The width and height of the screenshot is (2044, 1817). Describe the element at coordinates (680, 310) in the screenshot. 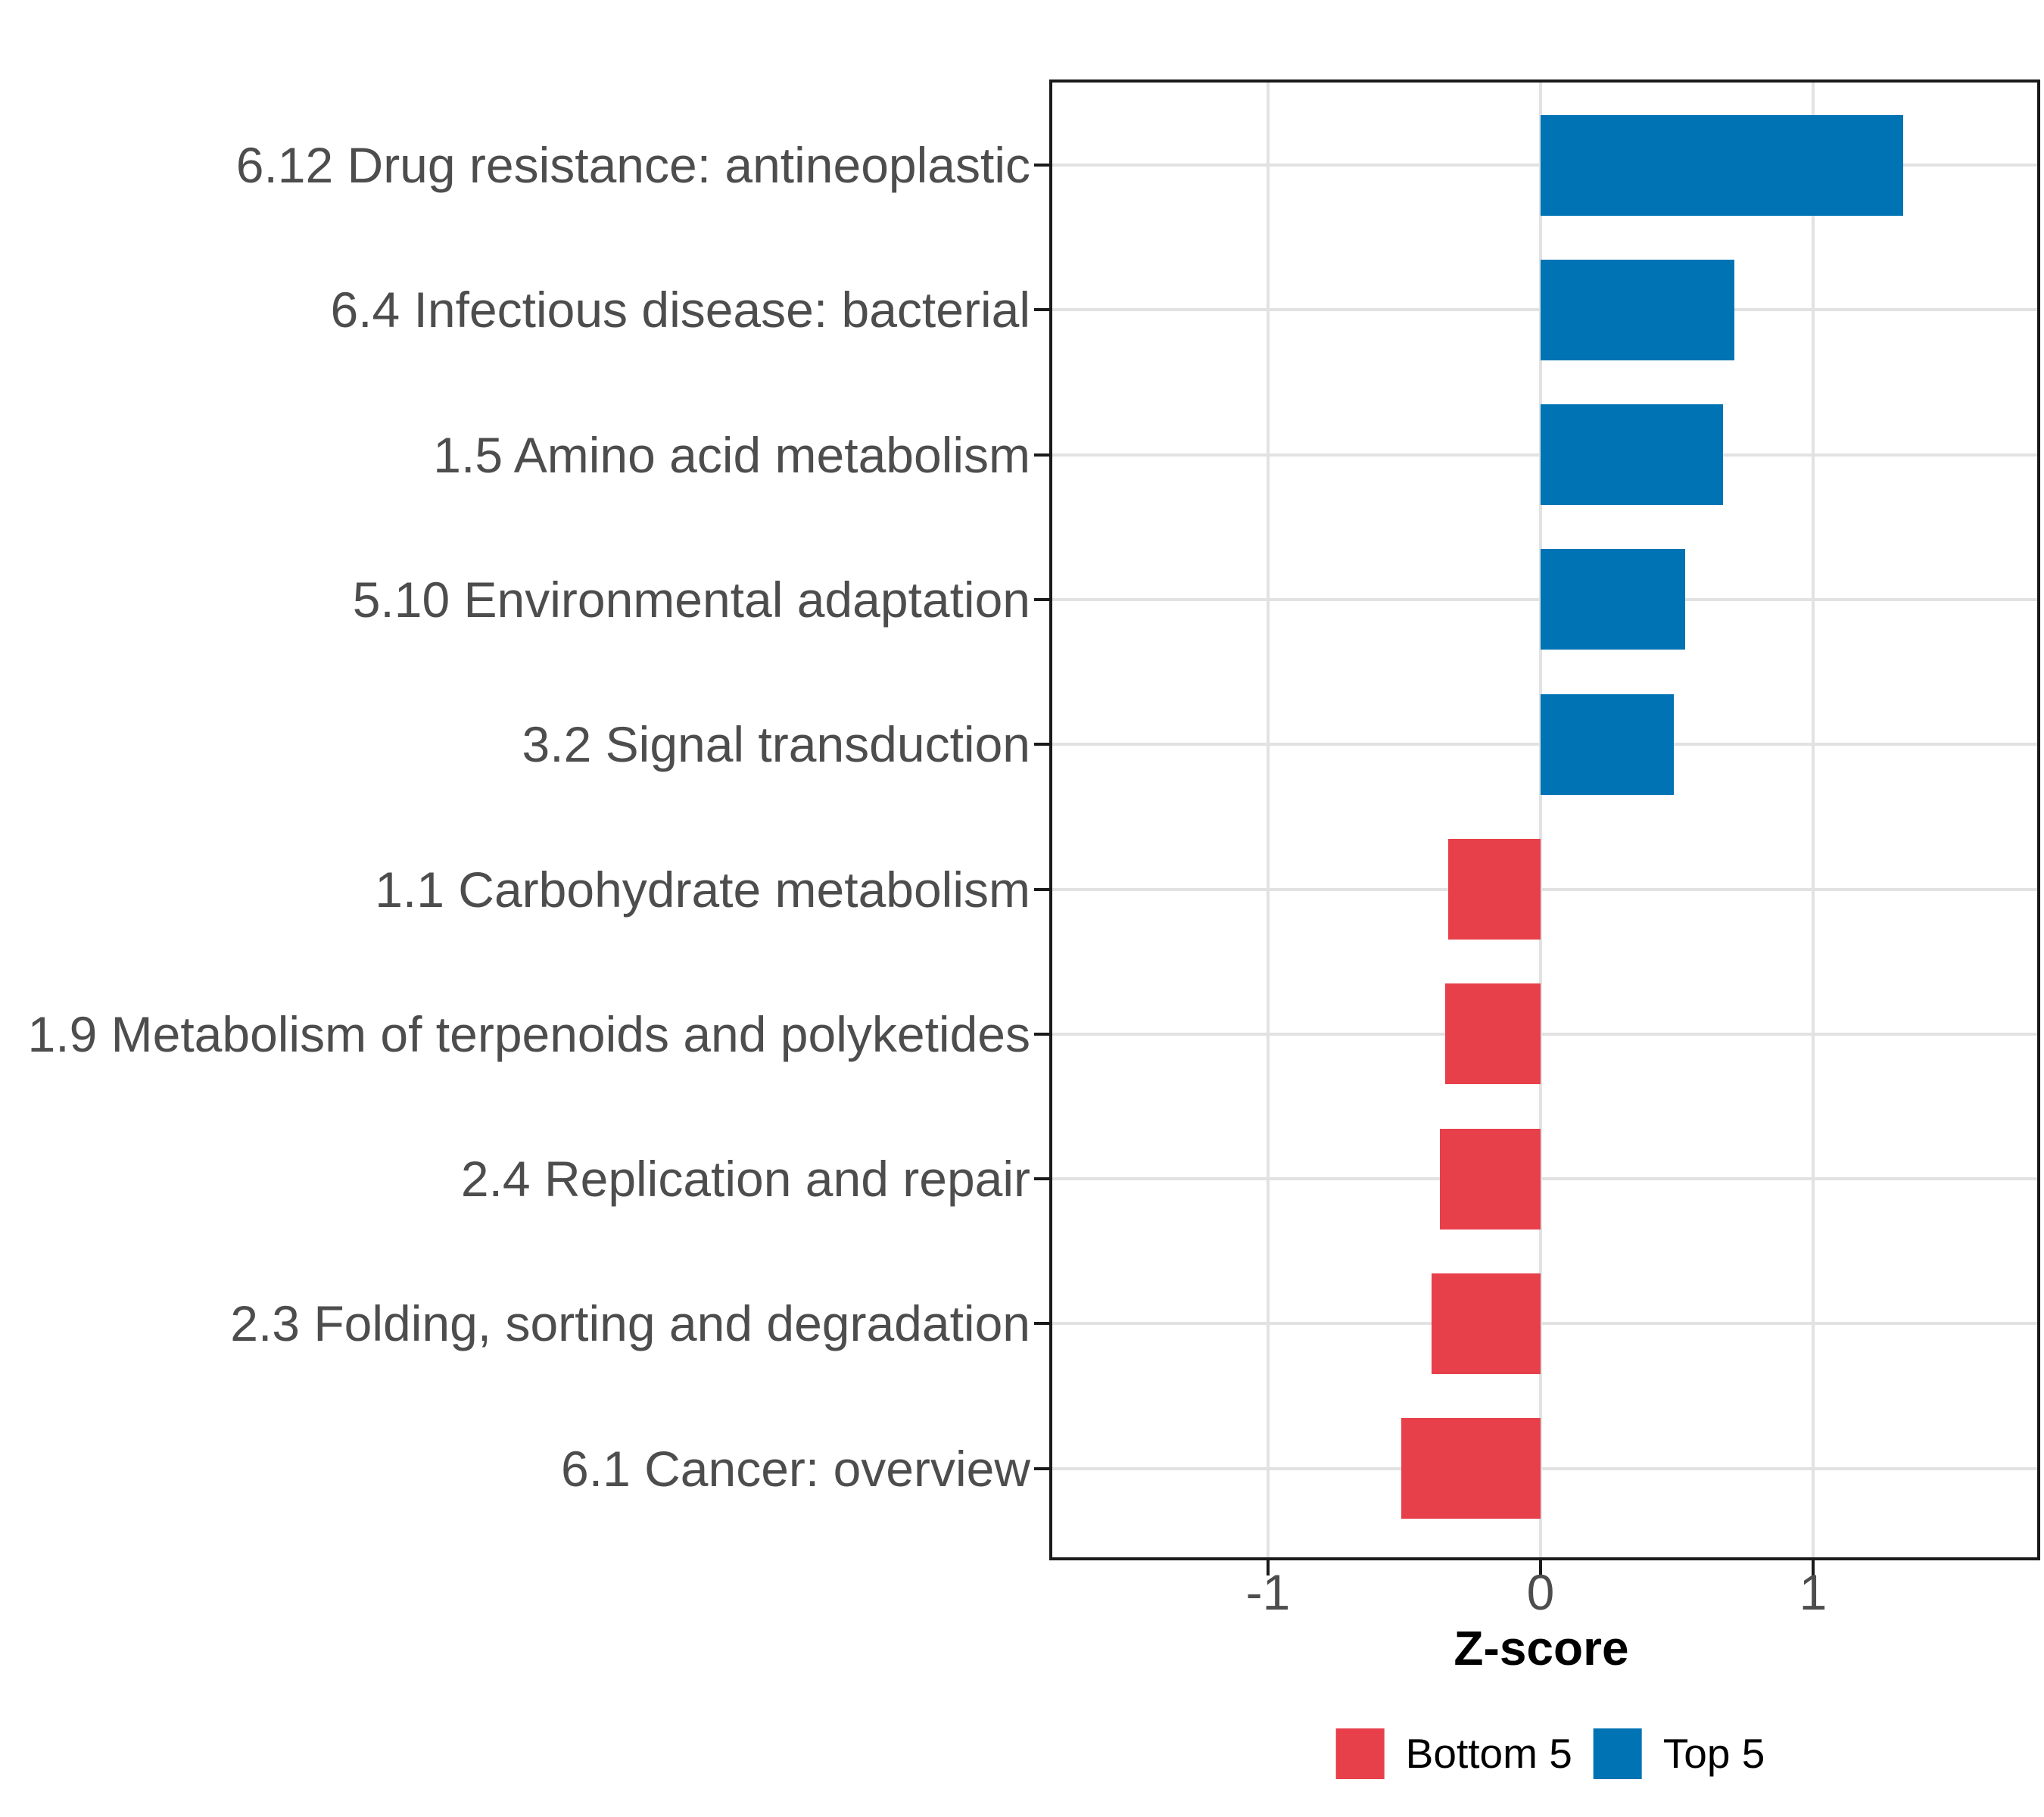

I see `category-label: 6.4 Infectious disease: bacterial` at that location.